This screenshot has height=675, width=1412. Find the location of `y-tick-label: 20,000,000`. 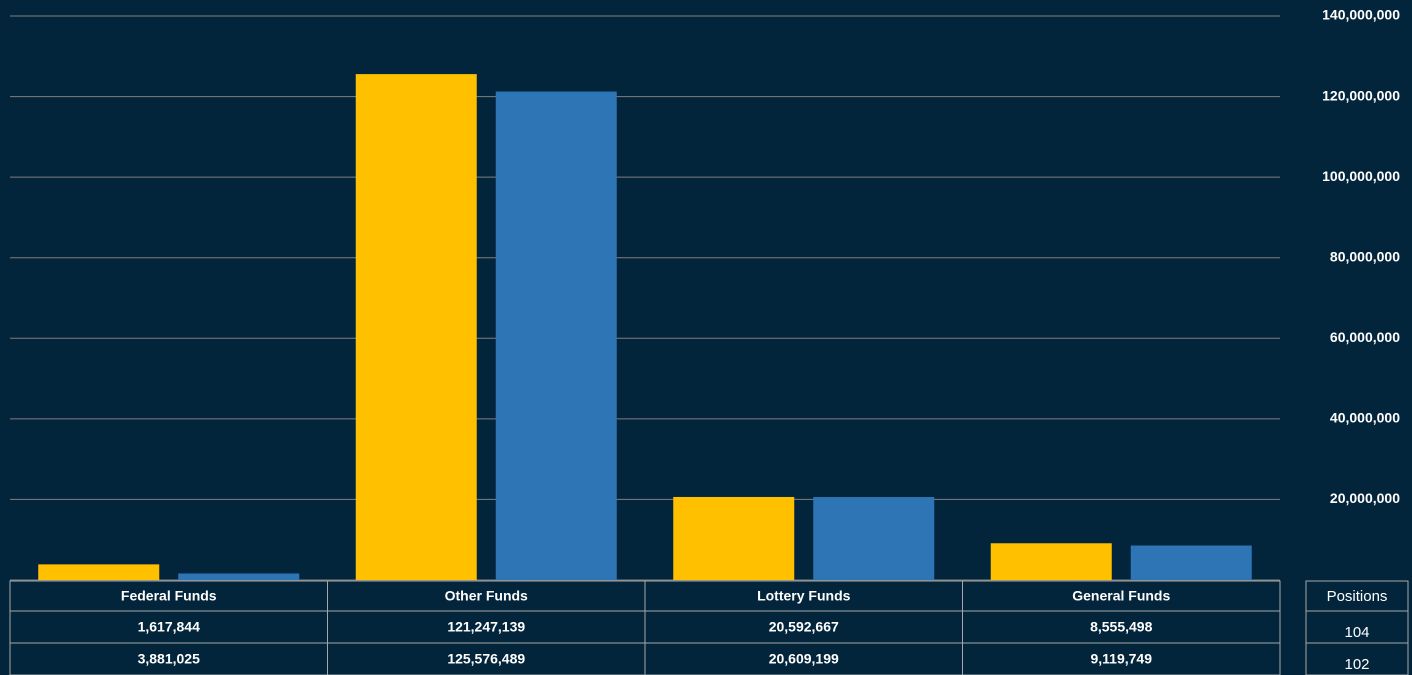

y-tick-label: 20,000,000 is located at coordinates (1365, 498).